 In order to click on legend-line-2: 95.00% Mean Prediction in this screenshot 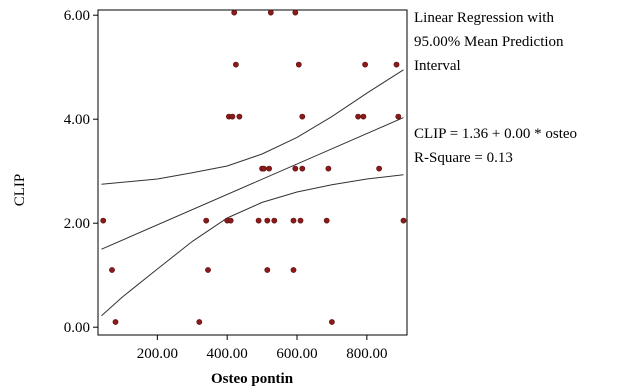, I will do `click(489, 42)`.